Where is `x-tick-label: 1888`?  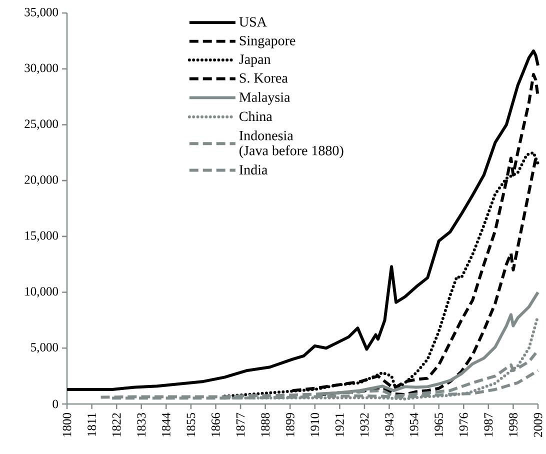
x-tick-label: 1888 is located at coordinates (265, 424).